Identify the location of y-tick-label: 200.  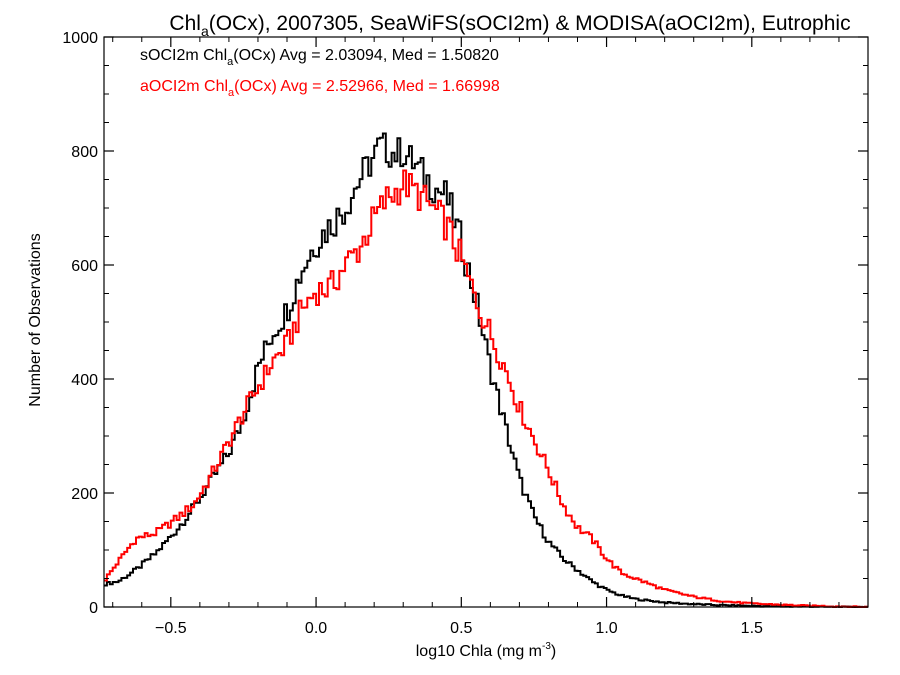
(84, 494).